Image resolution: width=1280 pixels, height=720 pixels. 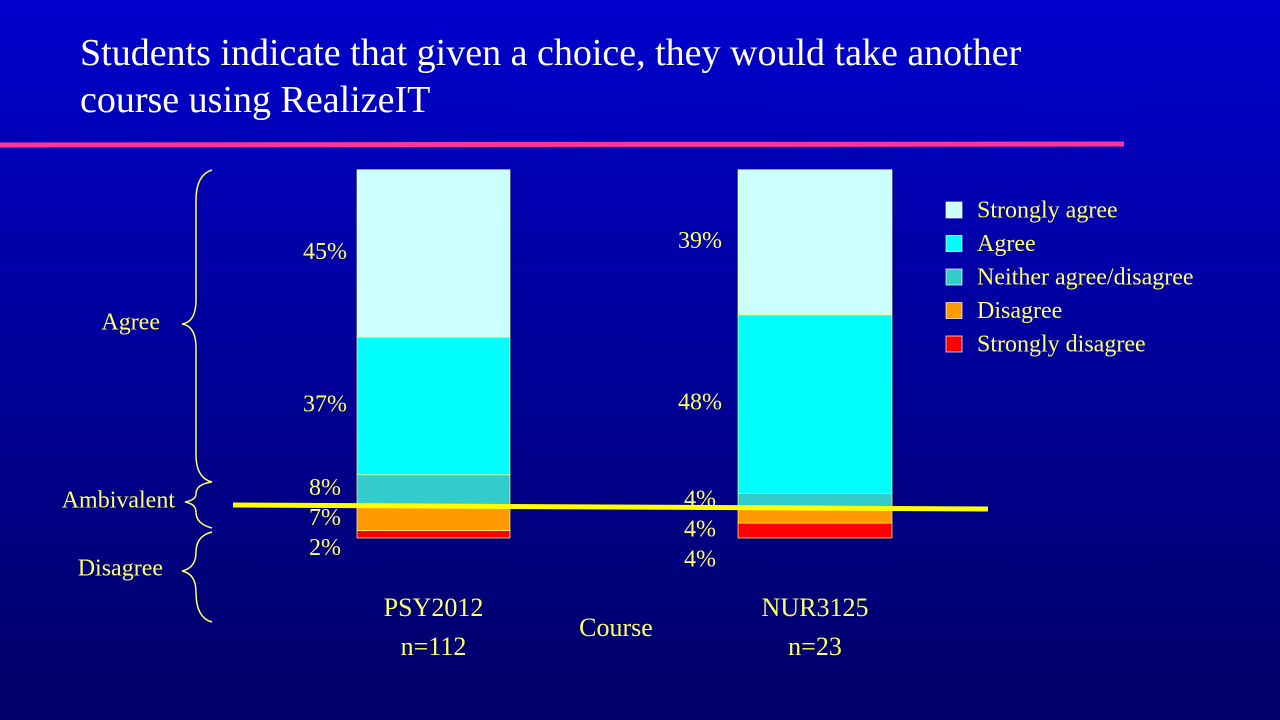 I want to click on data-label: 48%, so click(x=700, y=403).